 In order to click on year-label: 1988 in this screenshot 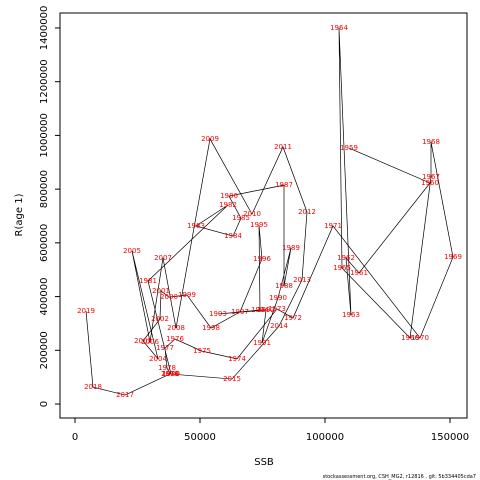, I will do `click(284, 286)`.